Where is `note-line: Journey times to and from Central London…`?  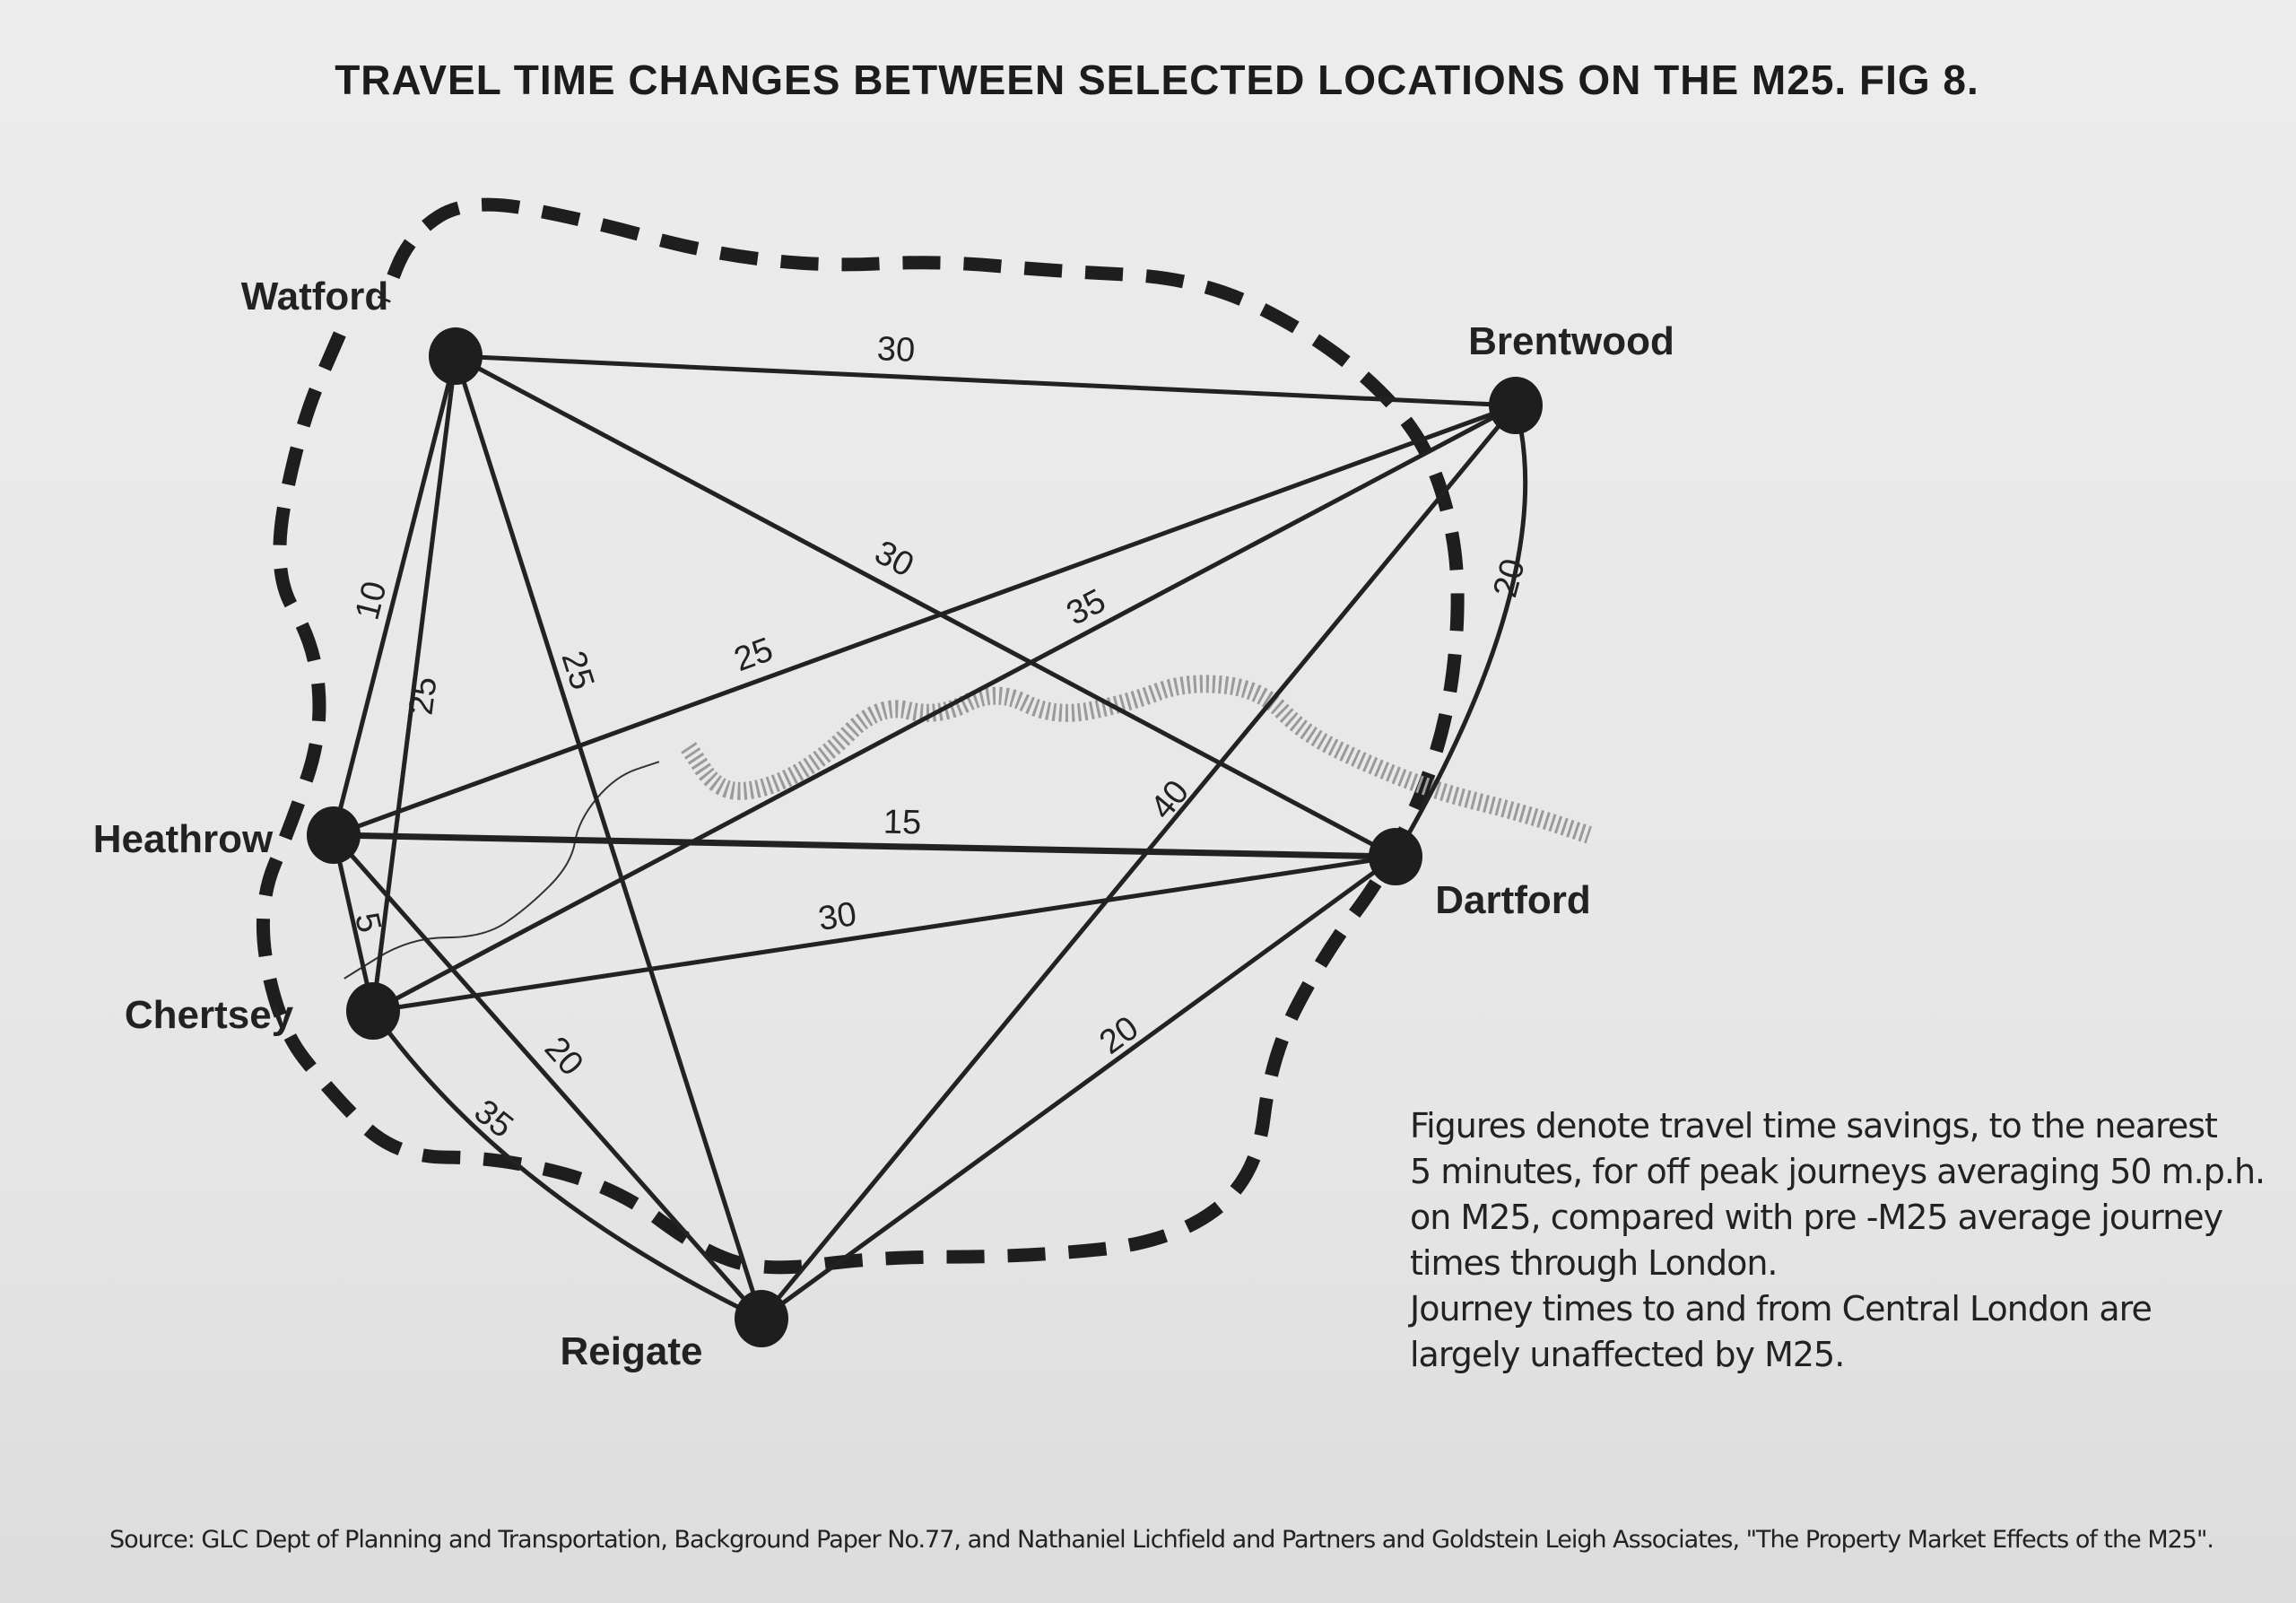 note-line: Journey times to and from Central London… is located at coordinates (1781, 1309).